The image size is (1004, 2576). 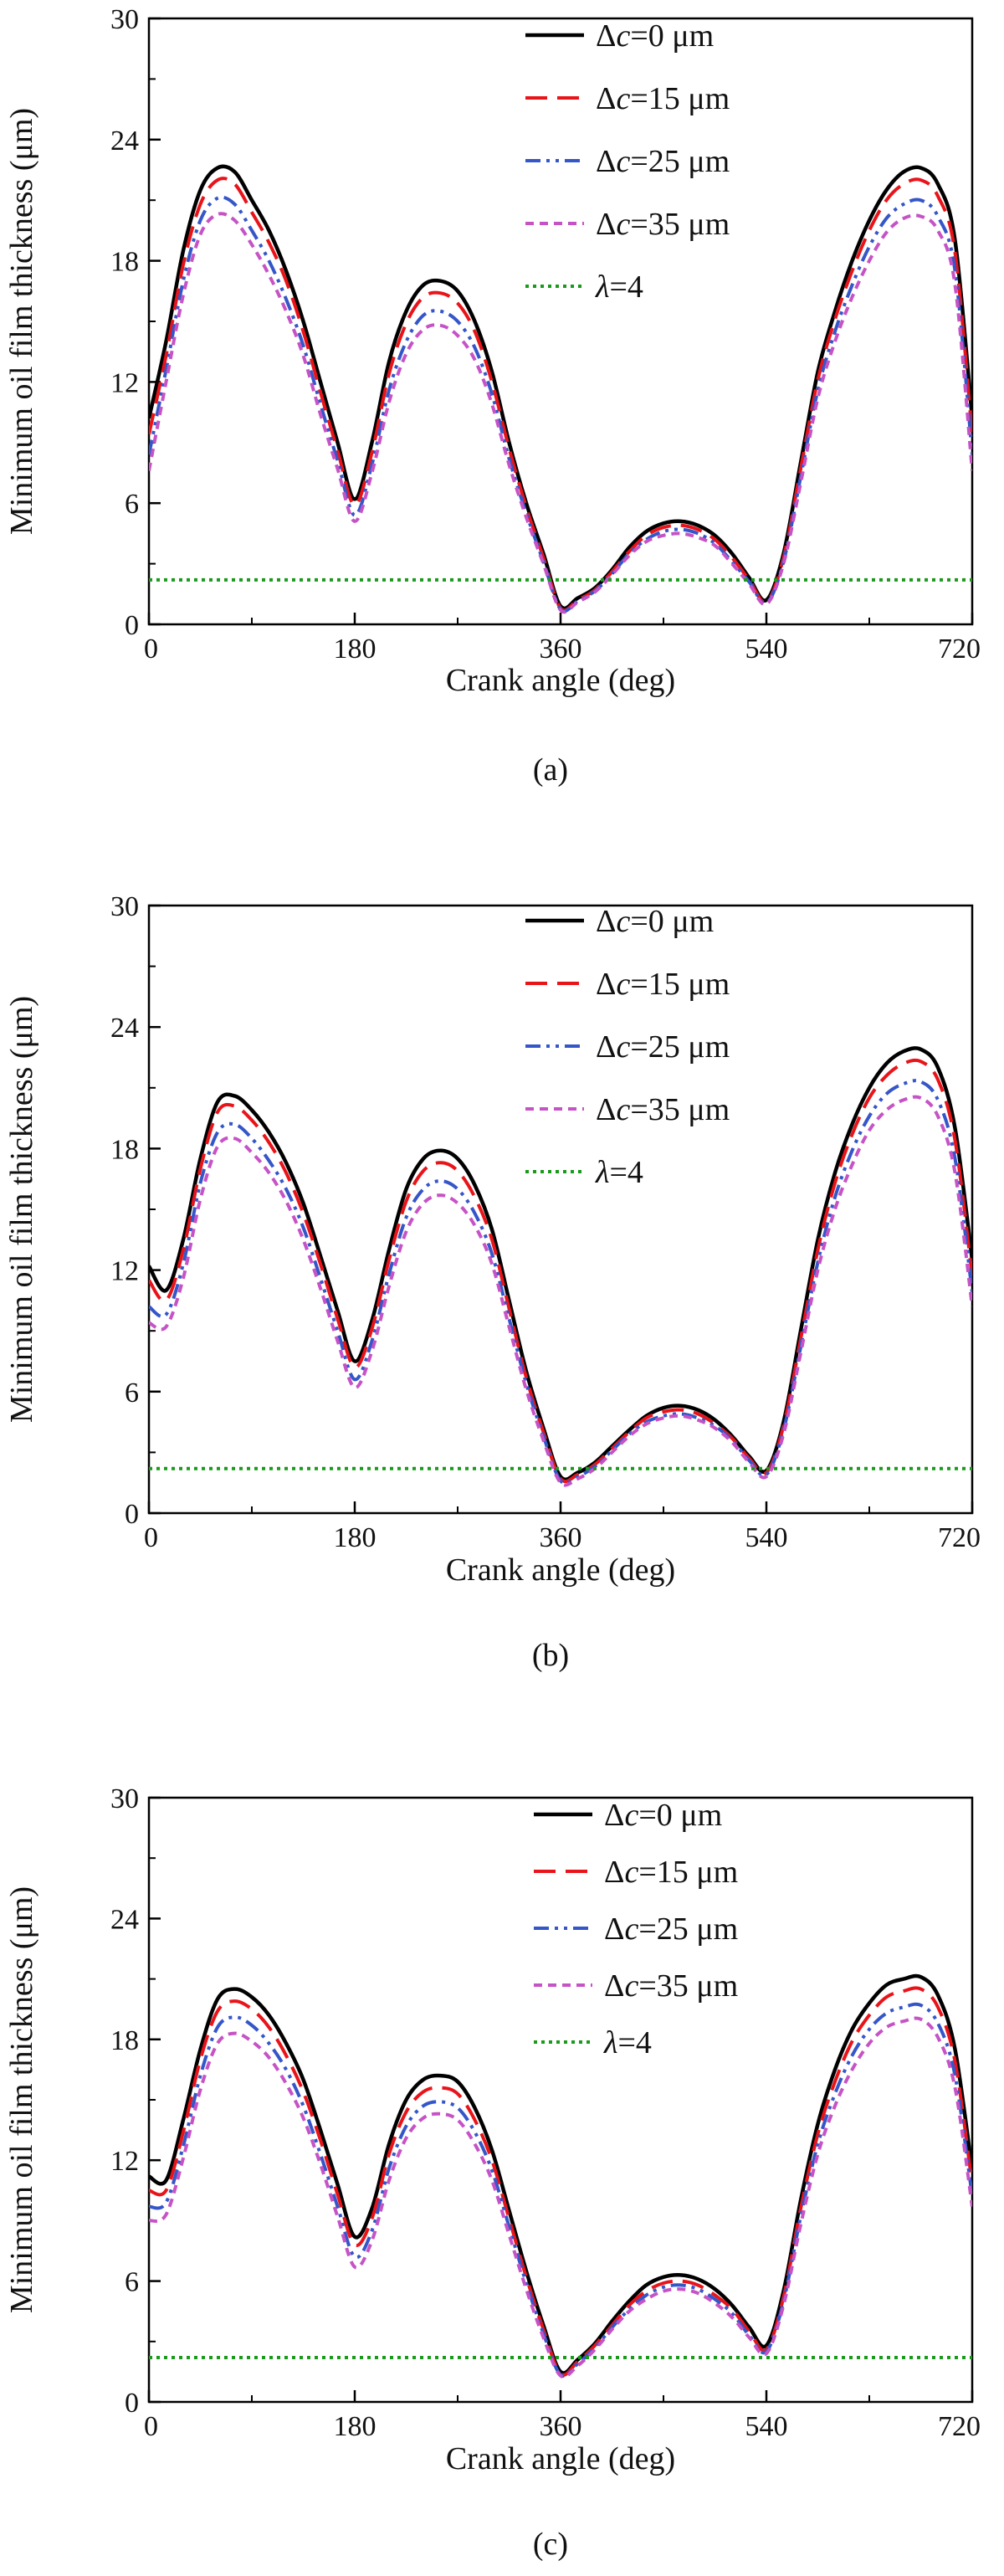 What do you see at coordinates (550, 770) in the screenshot?
I see `panel-label: (a)` at bounding box center [550, 770].